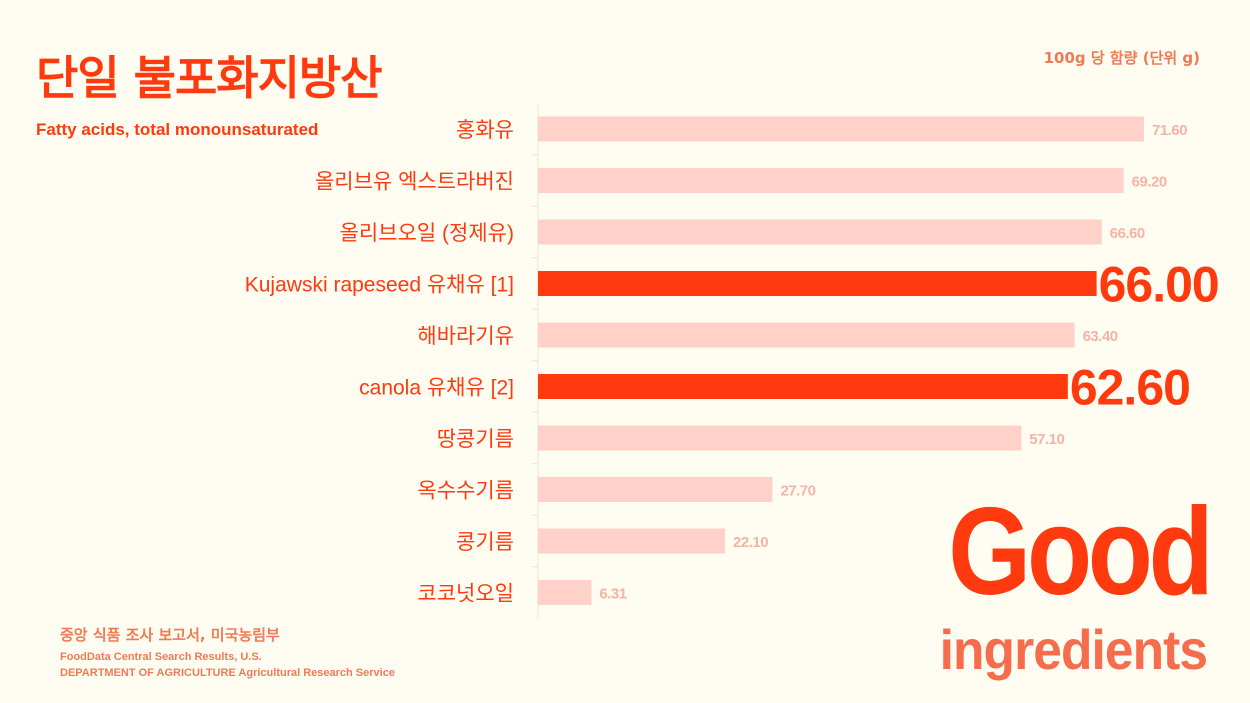 This screenshot has width=1250, height=703. What do you see at coordinates (1130, 388) in the screenshot?
I see `value-label-highlighted: 62.60` at bounding box center [1130, 388].